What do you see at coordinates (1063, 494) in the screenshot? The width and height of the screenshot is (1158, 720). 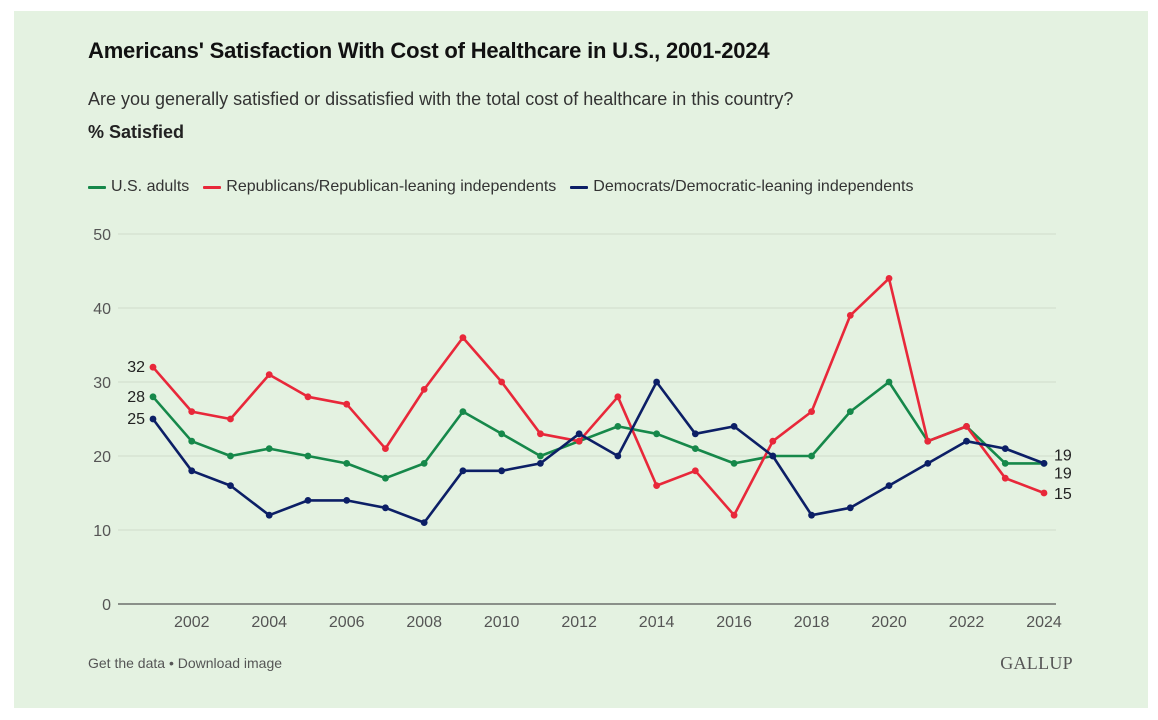 I see `end-value-label: 15` at bounding box center [1063, 494].